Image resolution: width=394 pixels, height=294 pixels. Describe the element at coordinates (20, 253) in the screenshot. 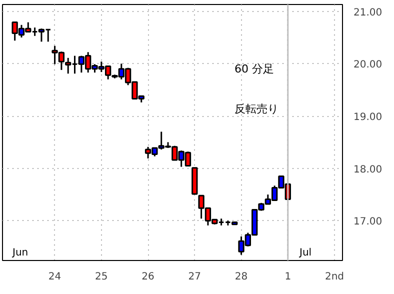

I see `annotation: Jun` at that location.